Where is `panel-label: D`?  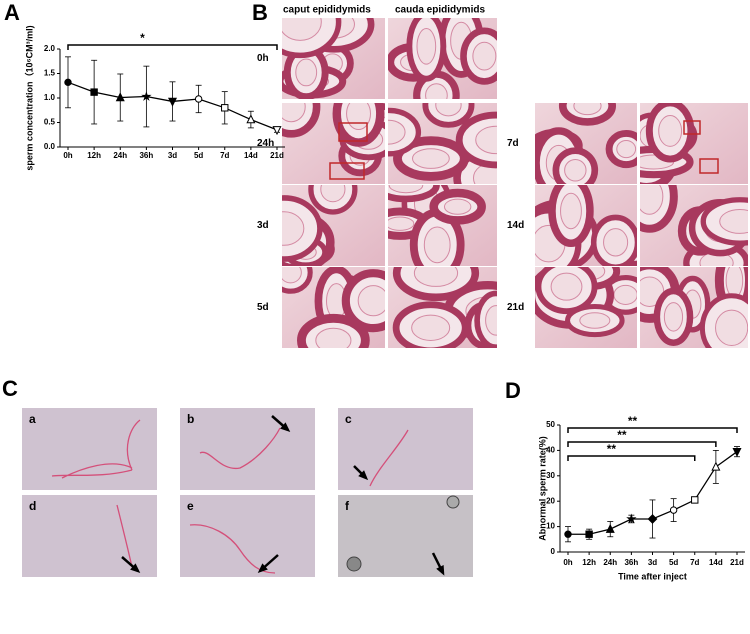
panel-label: D is located at coordinates (513, 390).